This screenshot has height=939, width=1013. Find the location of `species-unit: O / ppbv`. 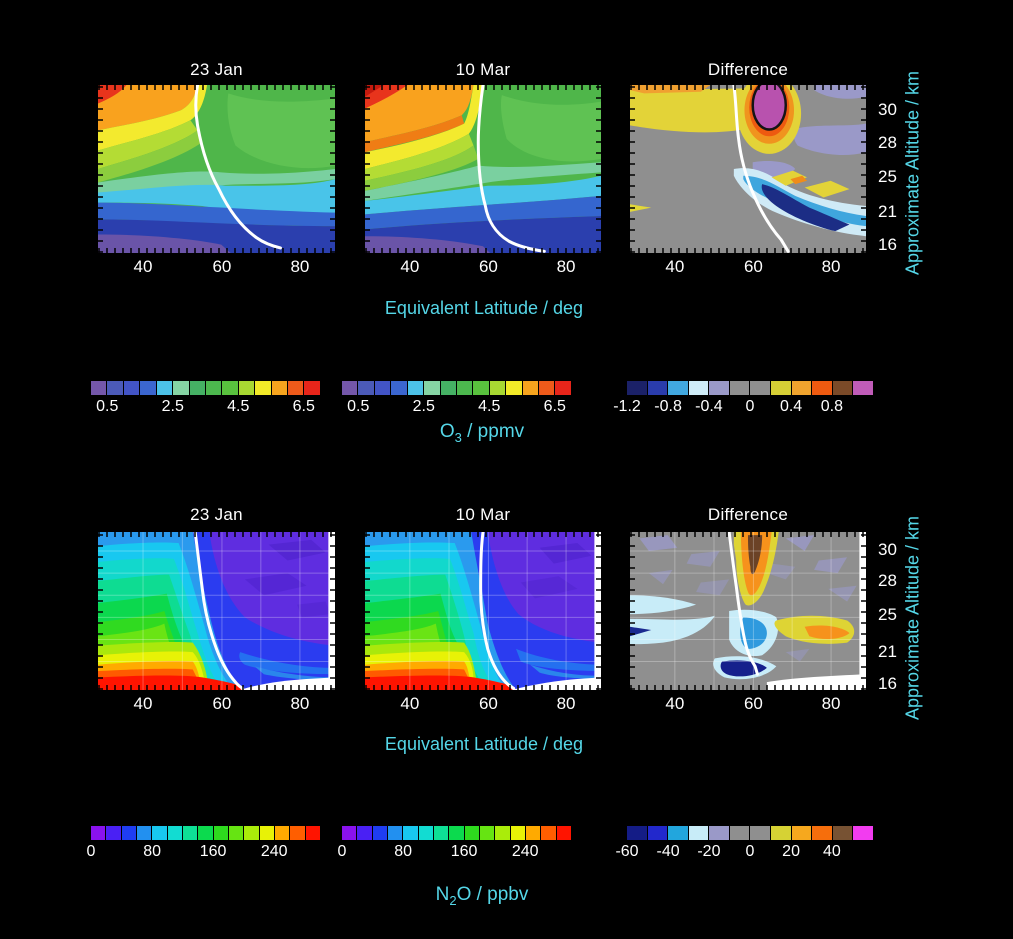

species-unit: O / ppbv is located at coordinates (492, 894).